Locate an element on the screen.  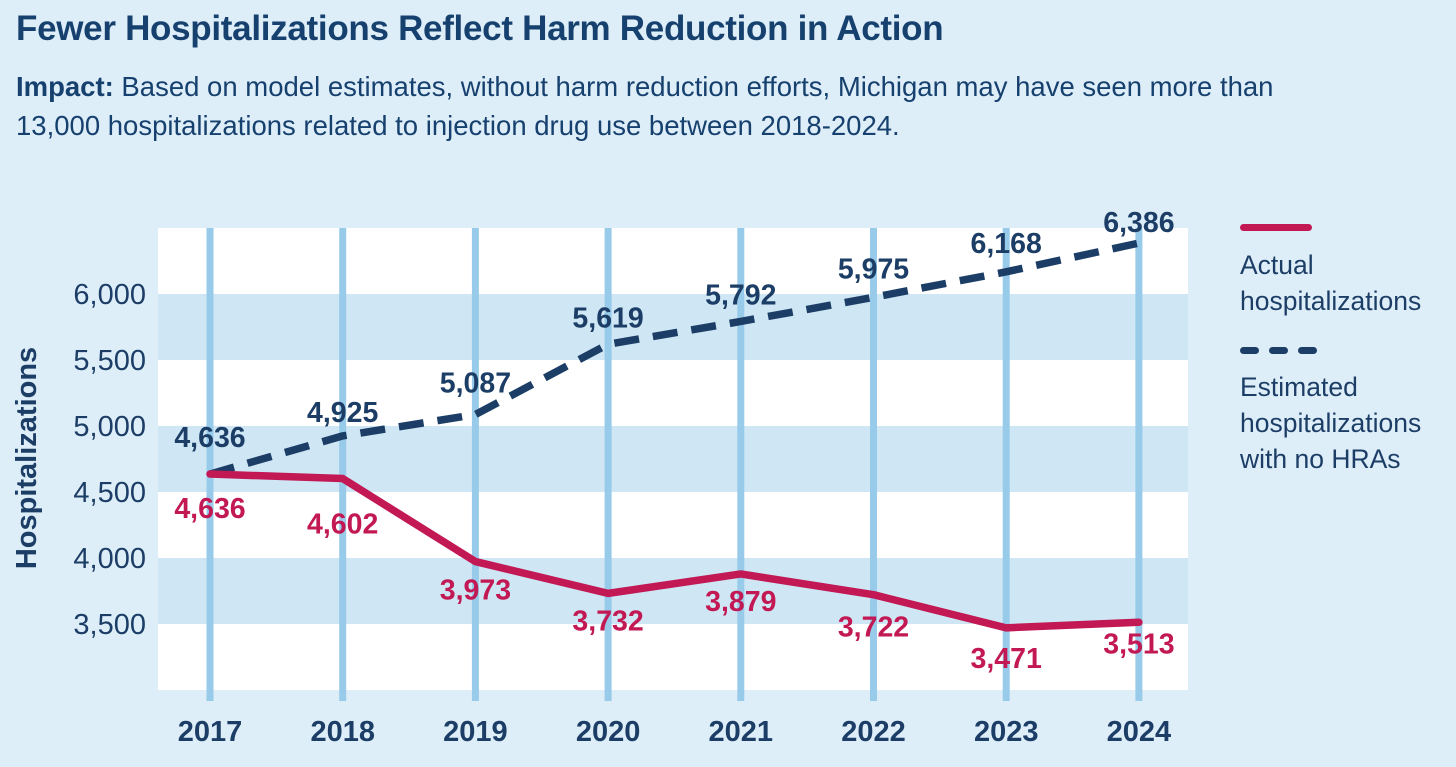
y-tick-label: 4,000 is located at coordinates (109, 559).